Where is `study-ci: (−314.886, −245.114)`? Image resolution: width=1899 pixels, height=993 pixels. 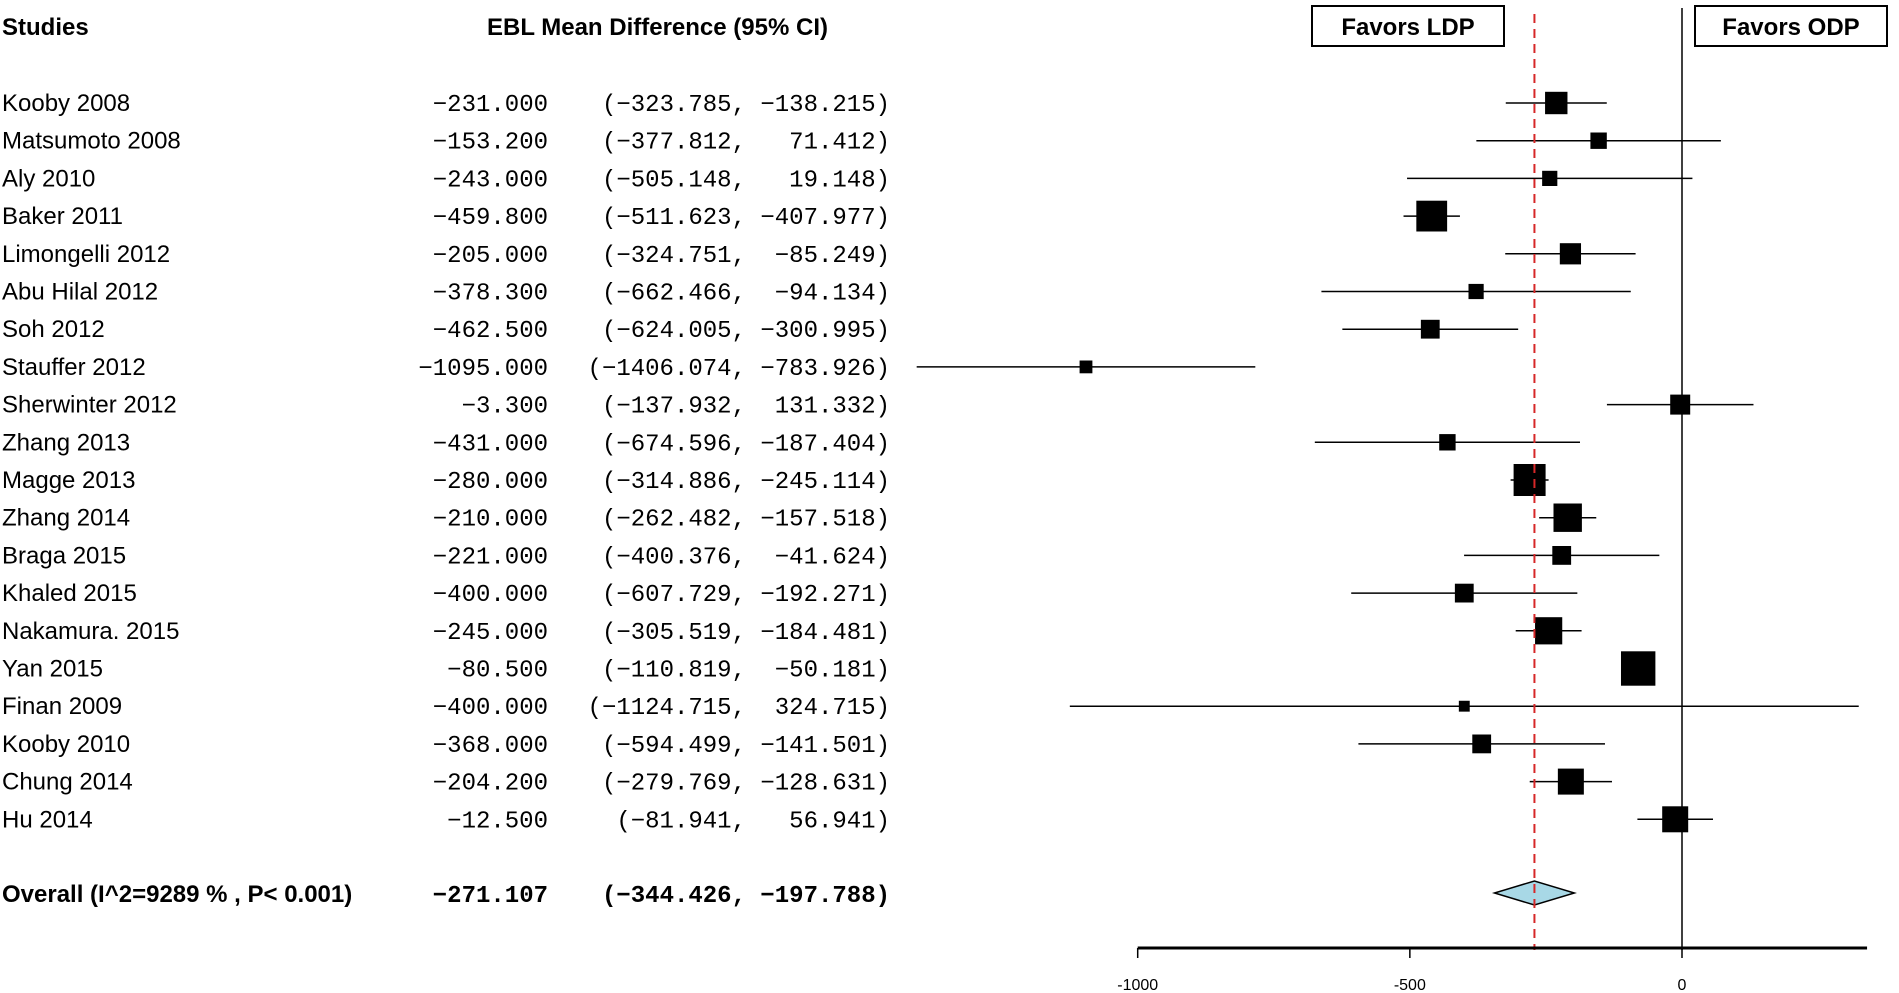
study-ci: (−314.886, −245.114) is located at coordinates (746, 482).